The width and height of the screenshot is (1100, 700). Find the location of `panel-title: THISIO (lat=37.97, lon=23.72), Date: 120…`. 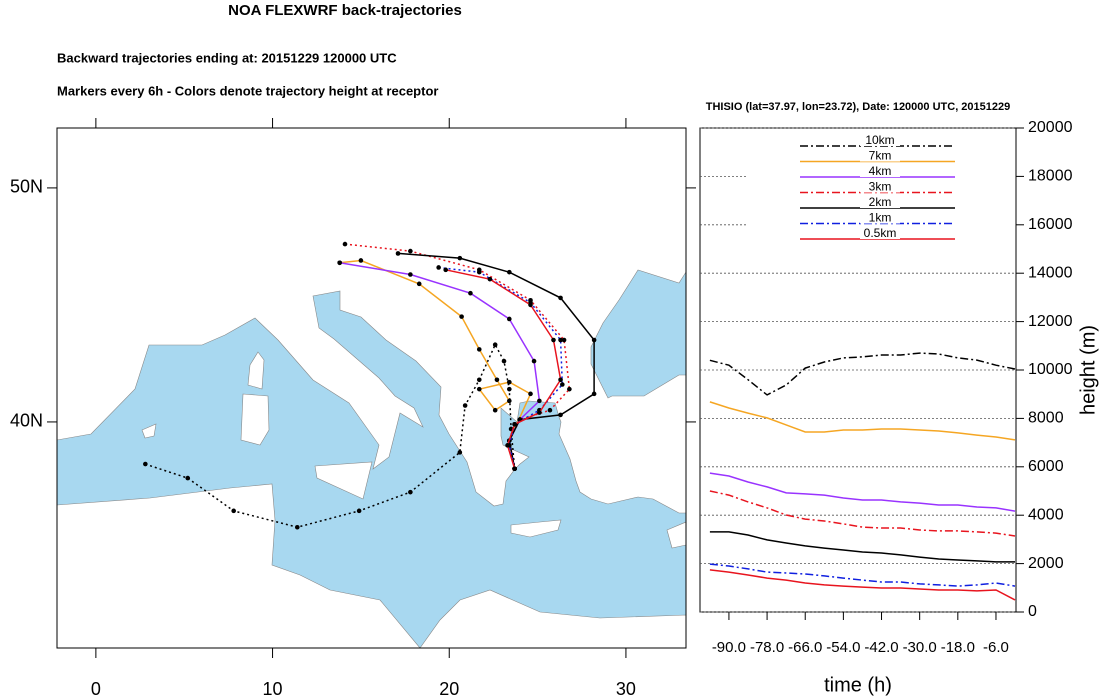

panel-title: THISIO (lat=37.97, lon=23.72), Date: 120… is located at coordinates (858, 107).